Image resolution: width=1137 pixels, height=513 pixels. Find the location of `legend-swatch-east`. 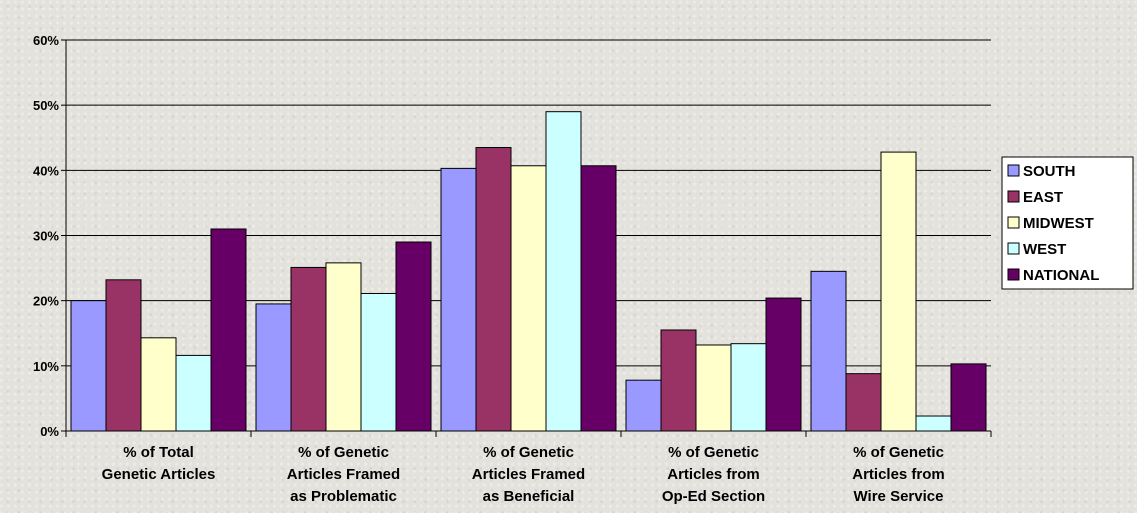

legend-swatch-east is located at coordinates (1013, 196).